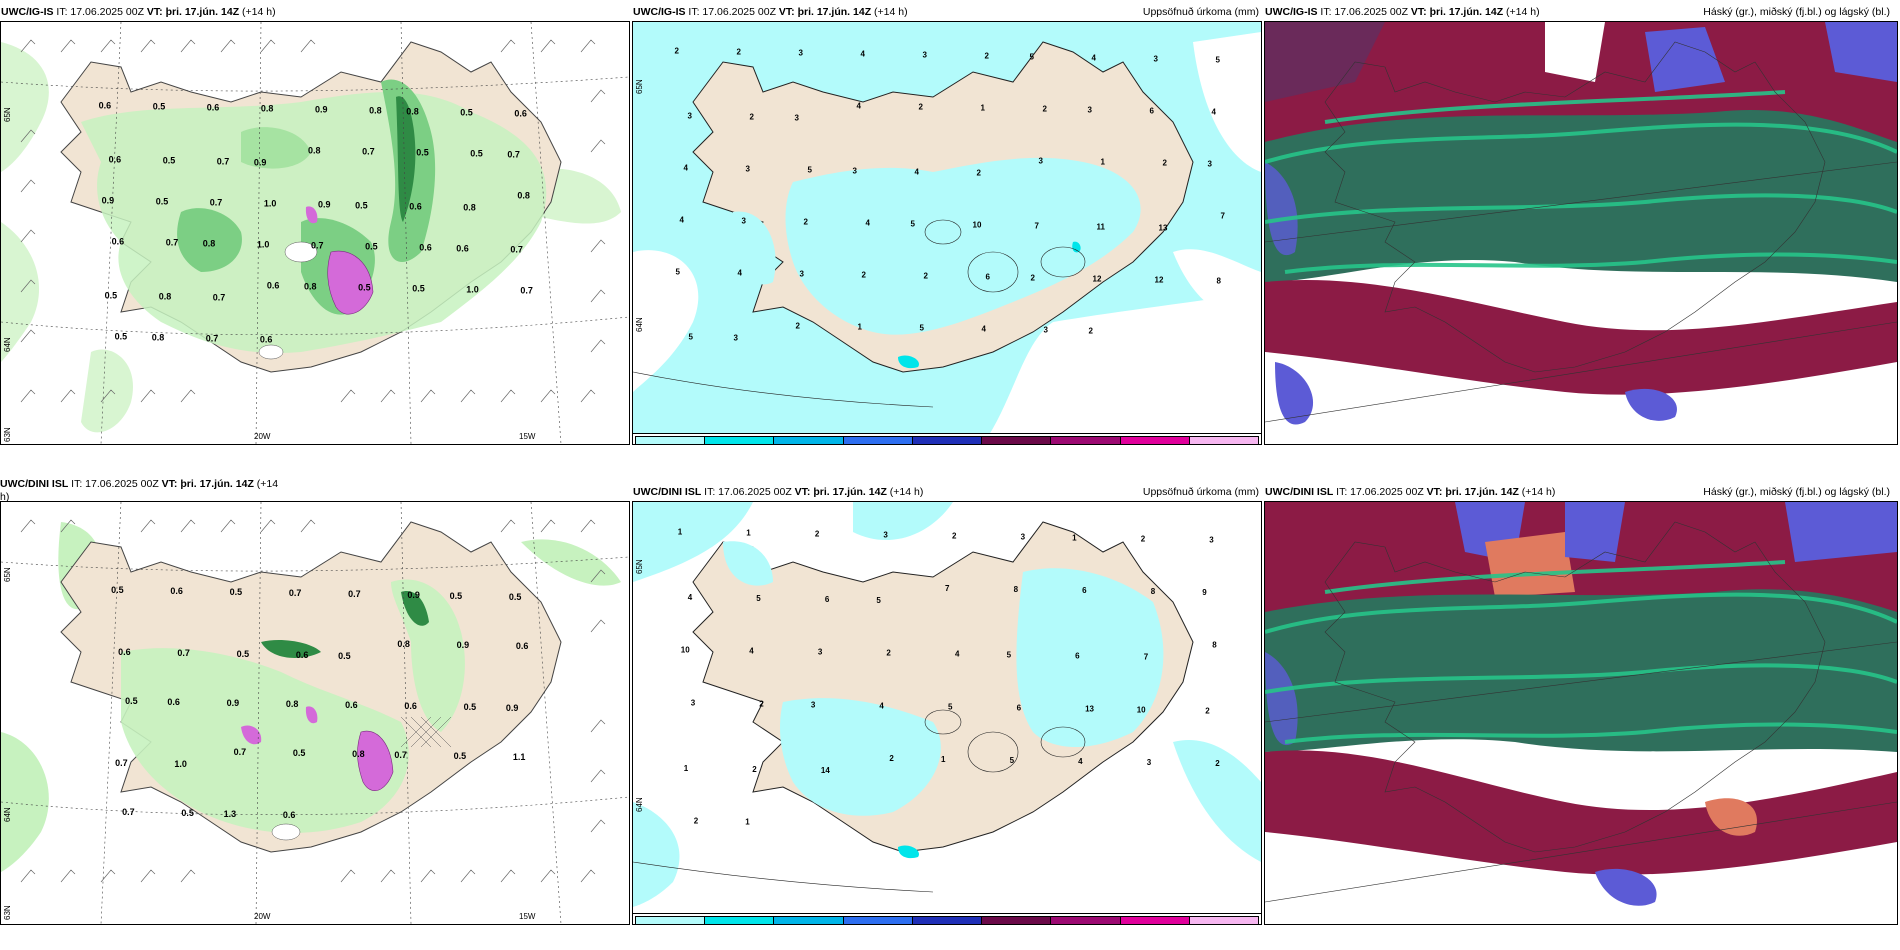 This screenshot has width=1900, height=950. What do you see at coordinates (230, 814) in the screenshot?
I see `precip-value-label: 1.3` at bounding box center [230, 814].